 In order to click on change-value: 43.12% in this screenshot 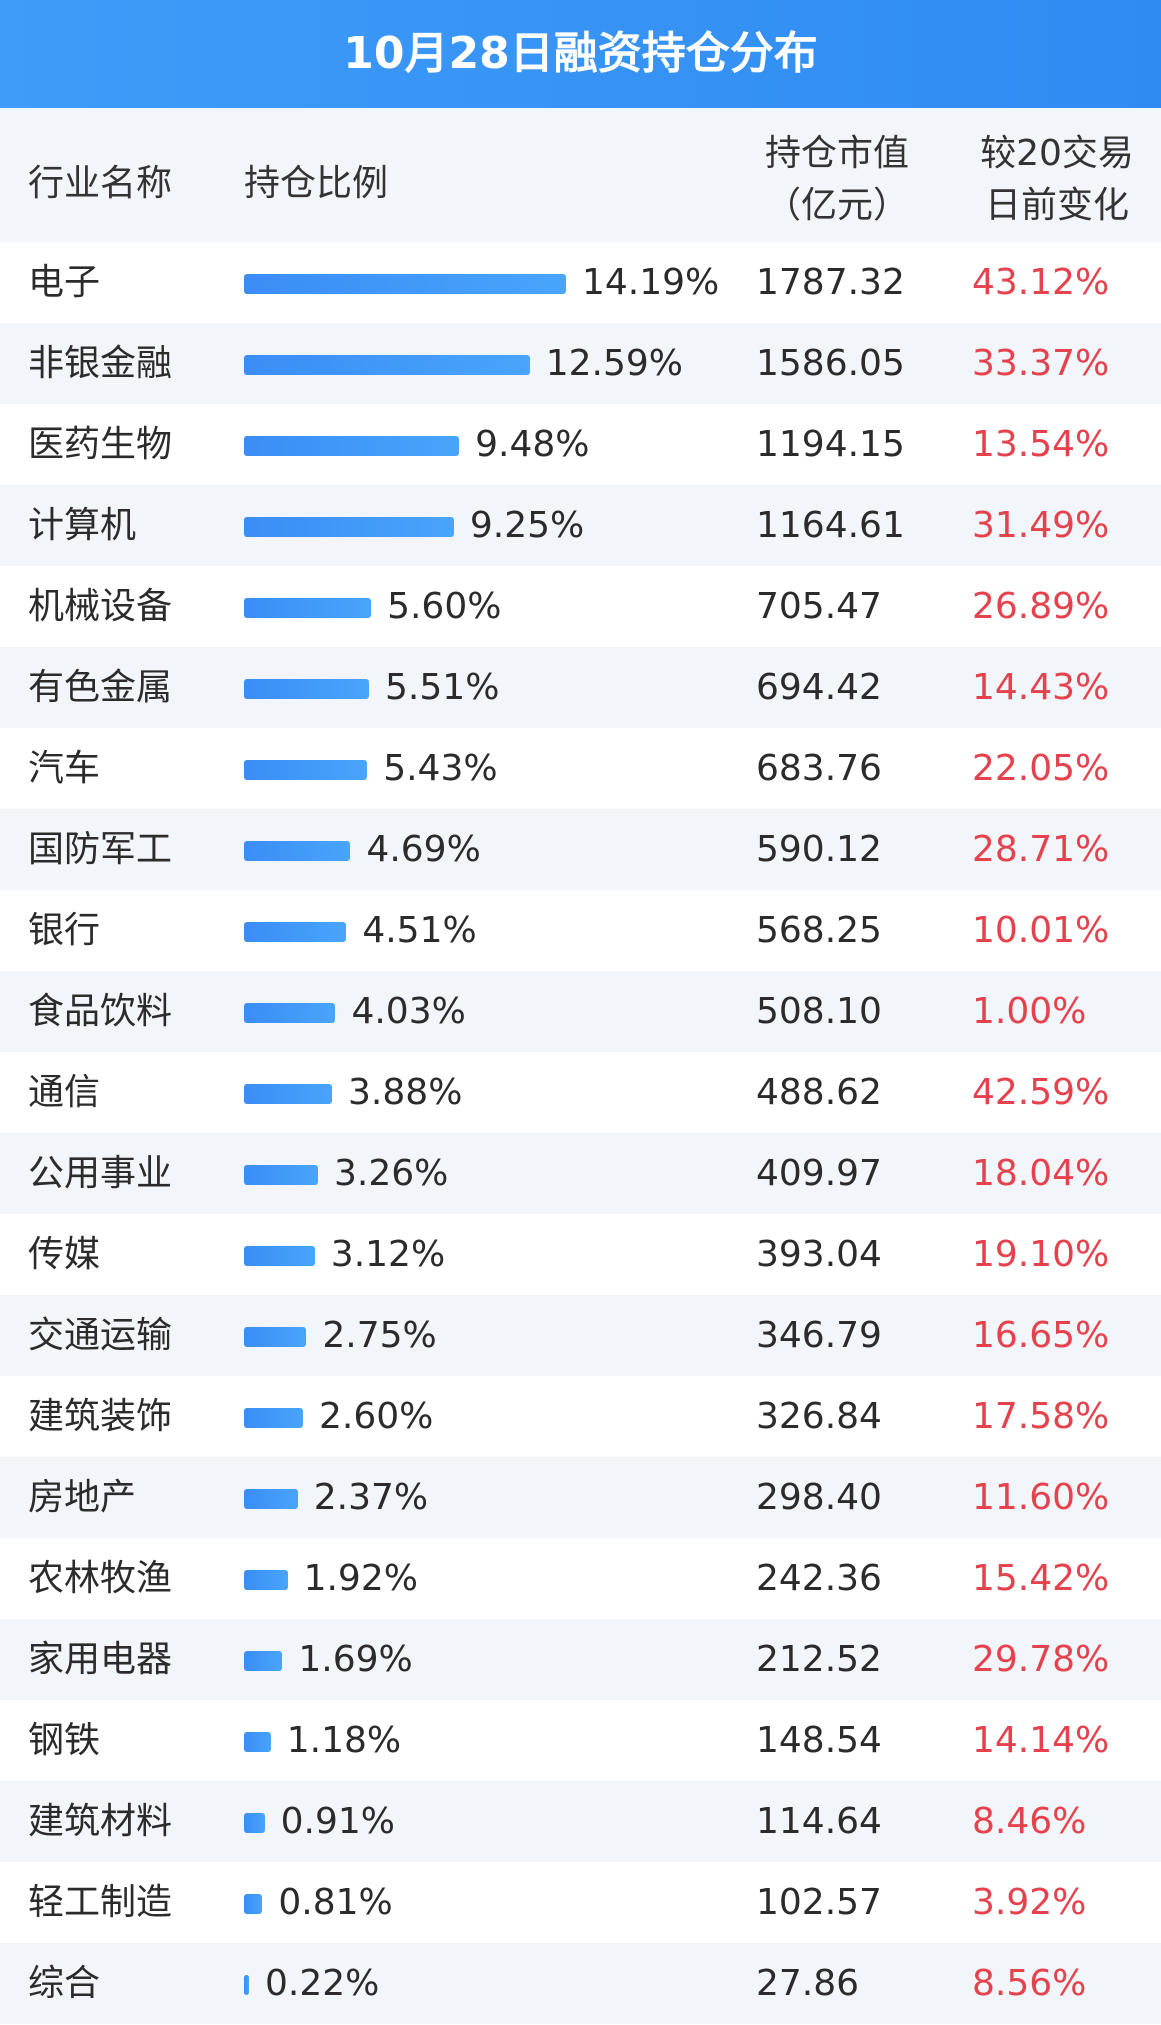, I will do `click(1041, 282)`.